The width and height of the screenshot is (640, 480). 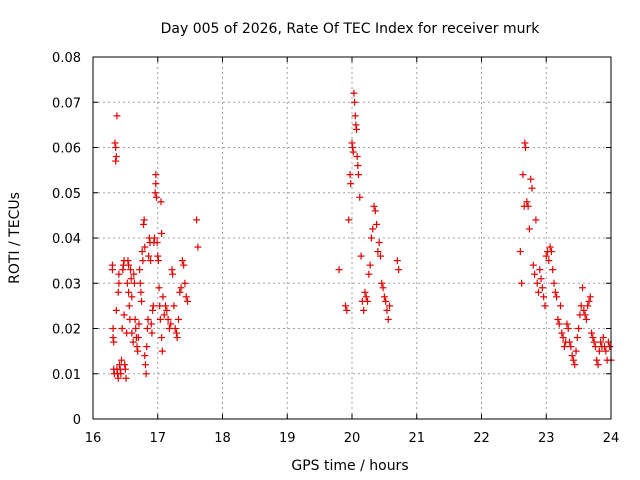 I want to click on y-tick-label: 0.06, so click(x=66, y=149).